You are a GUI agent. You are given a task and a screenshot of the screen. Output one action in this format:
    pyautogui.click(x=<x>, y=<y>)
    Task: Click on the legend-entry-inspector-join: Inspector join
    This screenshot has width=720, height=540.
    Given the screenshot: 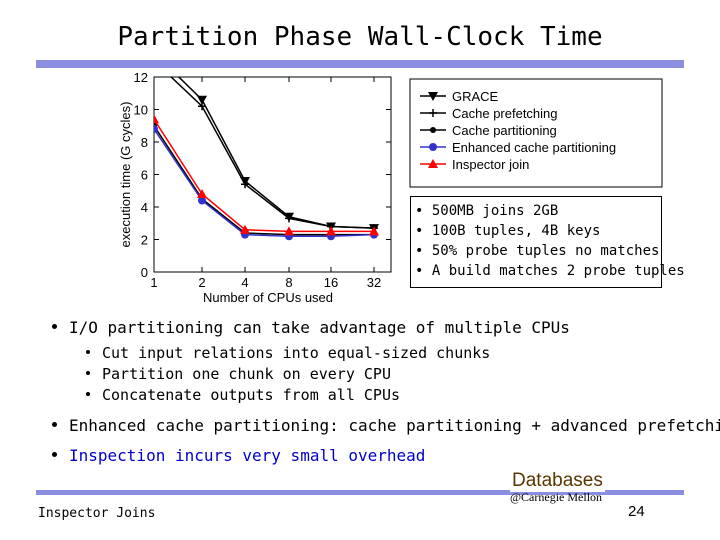 What is the action you would take?
    pyautogui.click(x=474, y=164)
    